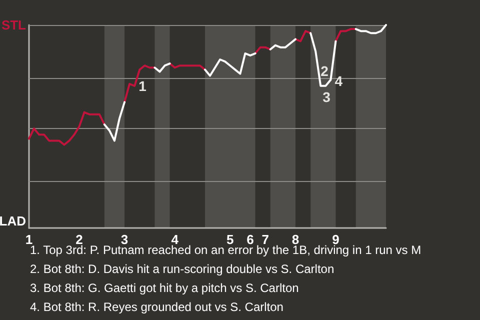 The width and height of the screenshot is (480, 320). I want to click on text: 2. Bot 8th: D. Davis hit a run-scoring double vs S. Carlton, so click(182, 269).